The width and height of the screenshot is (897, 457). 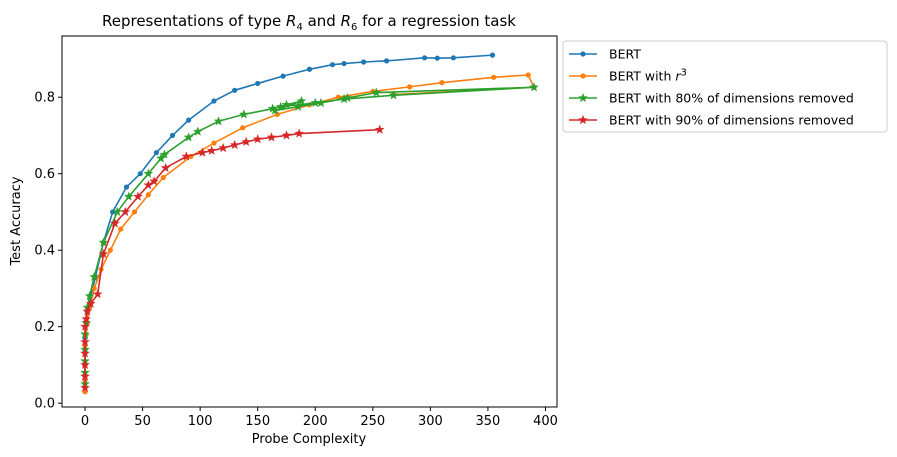 I want to click on legend-label: BERT with r3, so click(x=648, y=76).